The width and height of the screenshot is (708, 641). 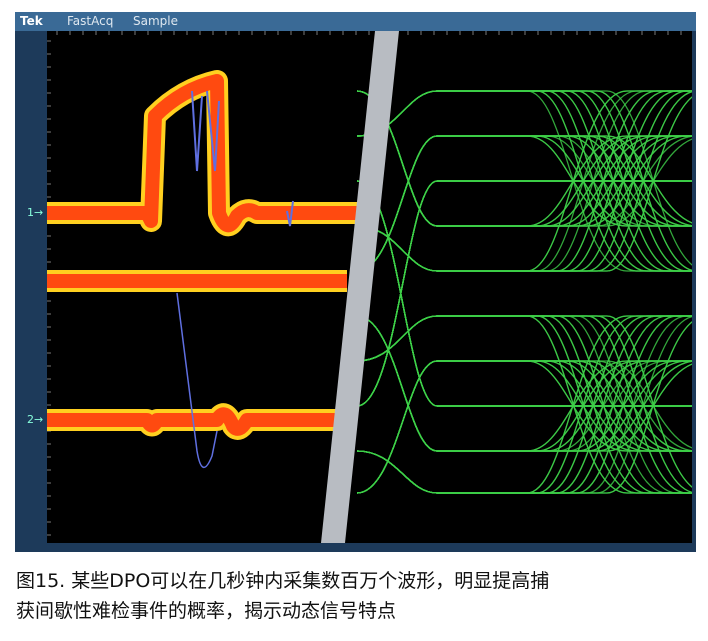 What do you see at coordinates (242, 158) in the screenshot?
I see `channel-1-glitch` at bounding box center [242, 158].